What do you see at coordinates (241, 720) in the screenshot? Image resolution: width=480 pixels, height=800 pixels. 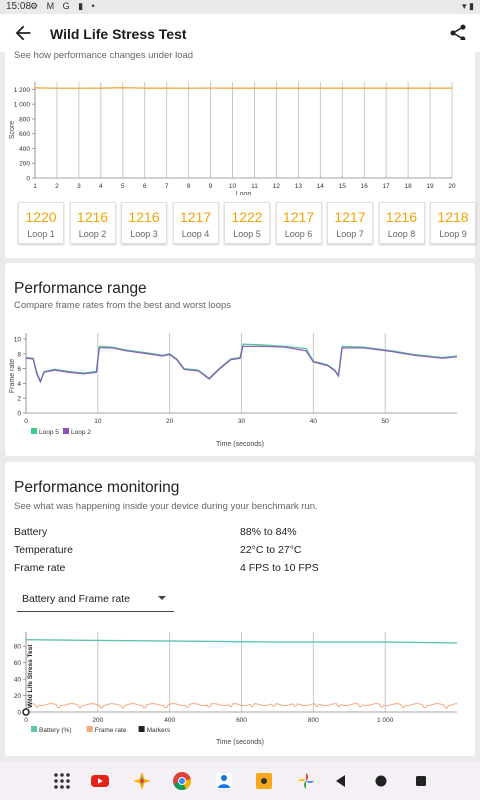 I see `x-tick-label: 600` at bounding box center [241, 720].